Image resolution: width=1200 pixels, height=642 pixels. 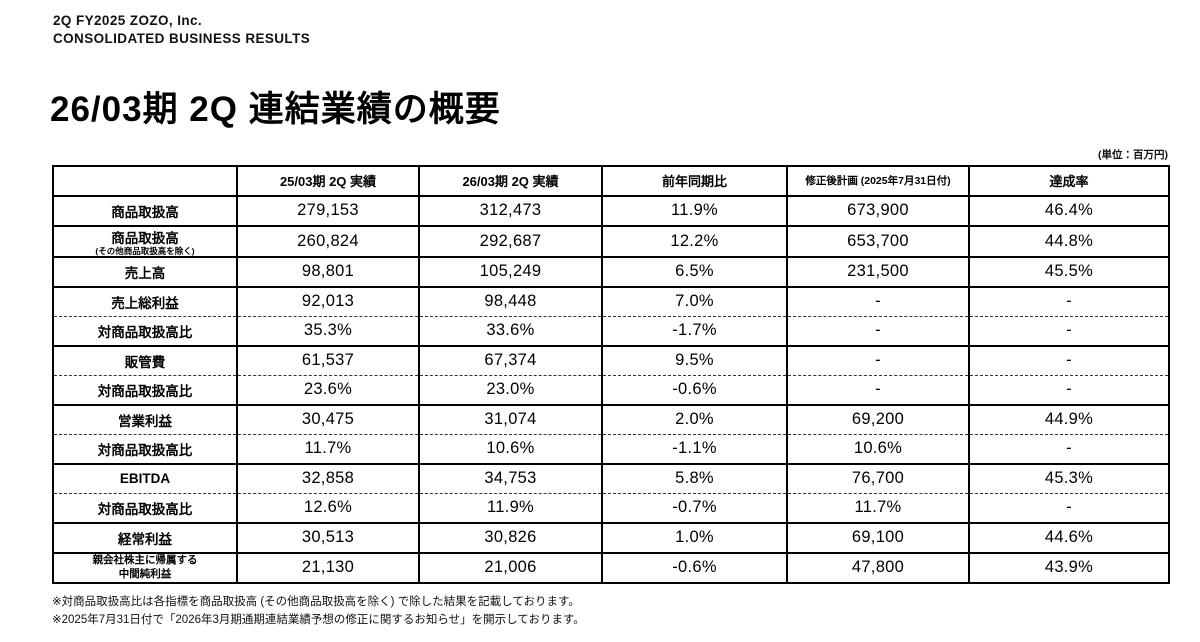 I want to click on data-cell: 12.6%, so click(x=327, y=507).